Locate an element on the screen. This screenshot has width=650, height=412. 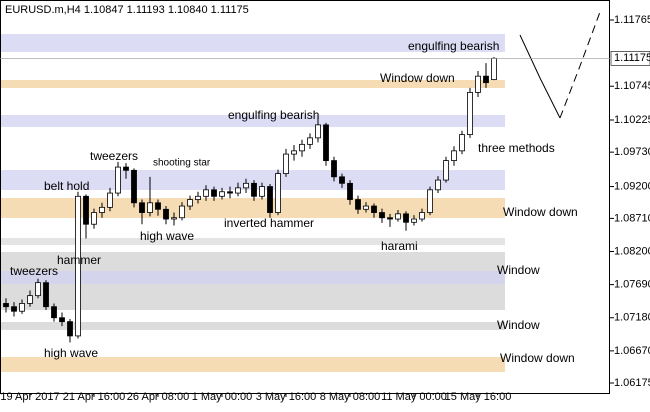
annotation: belt hold is located at coordinates (66, 186).